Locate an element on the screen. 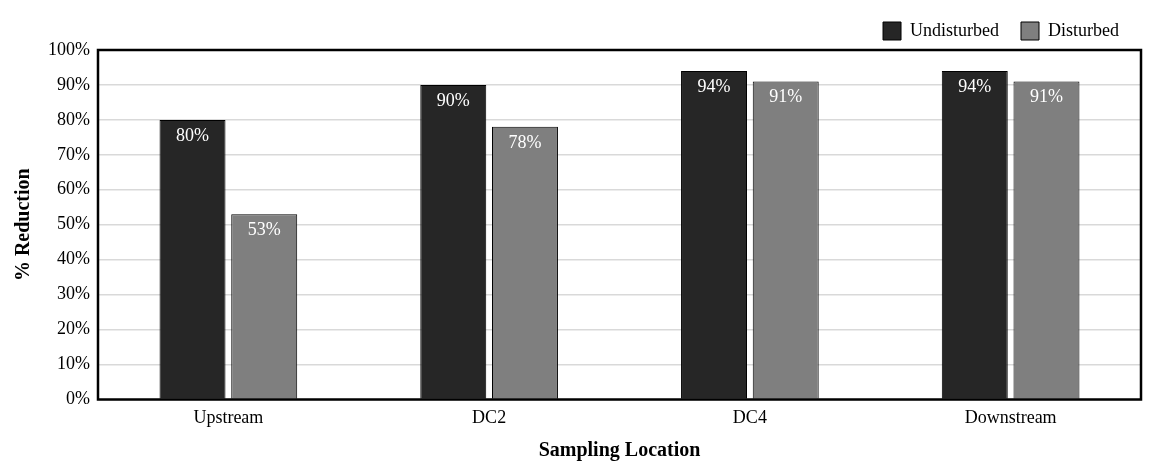  x-axis-title: Sampling Location is located at coordinates (619, 450).